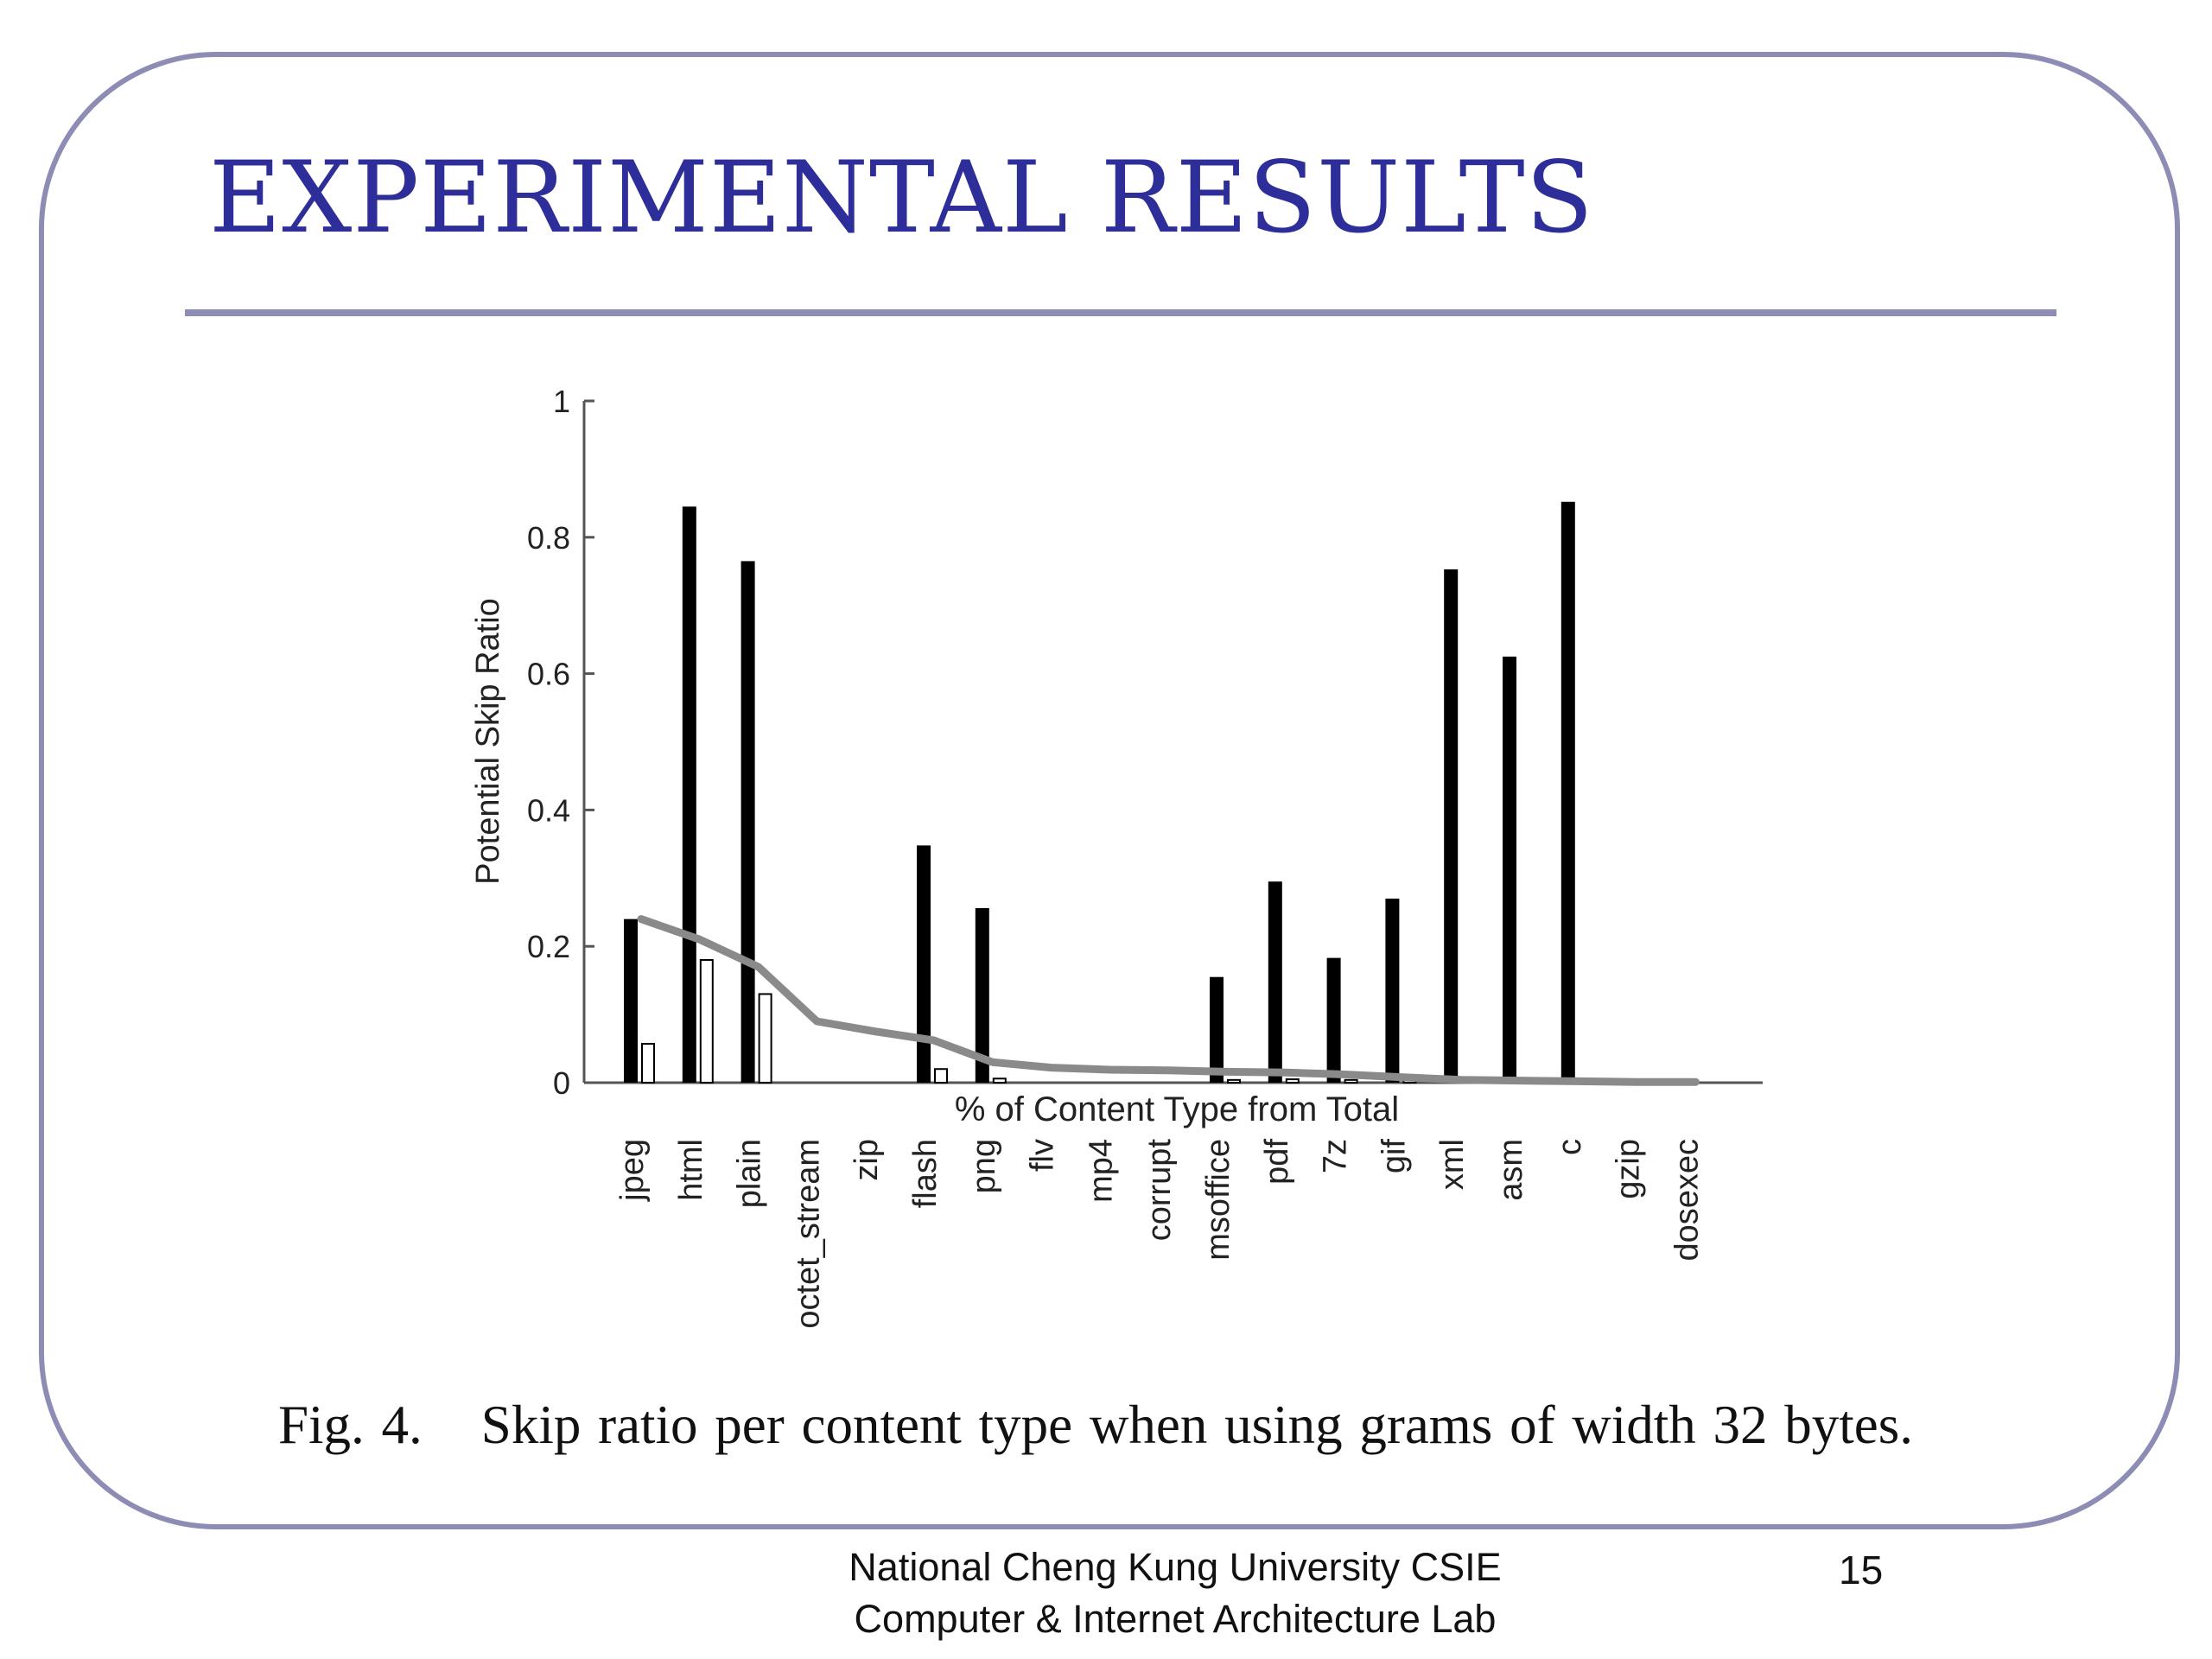 The height and width of the screenshot is (1659, 2212). What do you see at coordinates (1687, 1200) in the screenshot?
I see `x-tick-label: dosexec` at bounding box center [1687, 1200].